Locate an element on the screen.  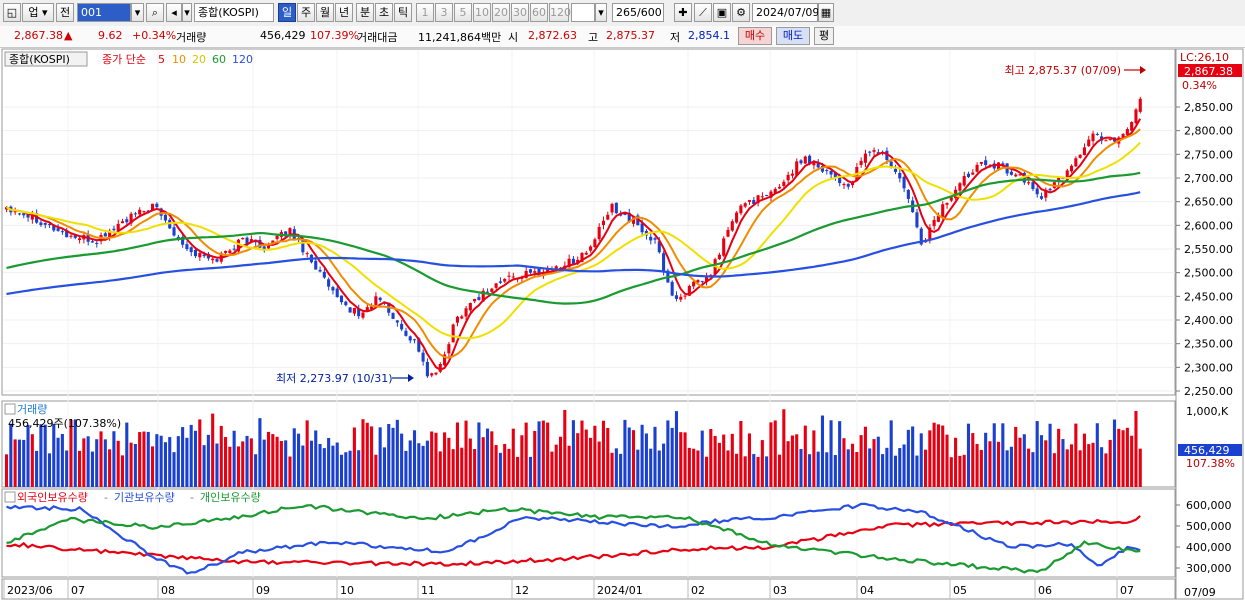
code-input: 001 is located at coordinates (104, 12).